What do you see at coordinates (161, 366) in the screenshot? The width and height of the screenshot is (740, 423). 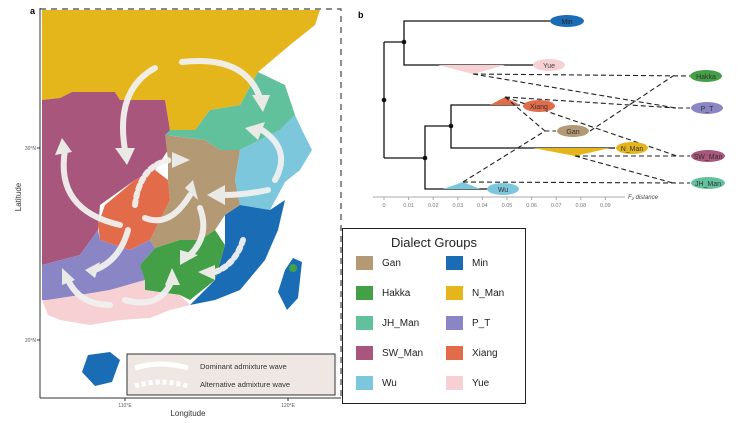 I see `dominant-wave-legend-icon` at bounding box center [161, 366].